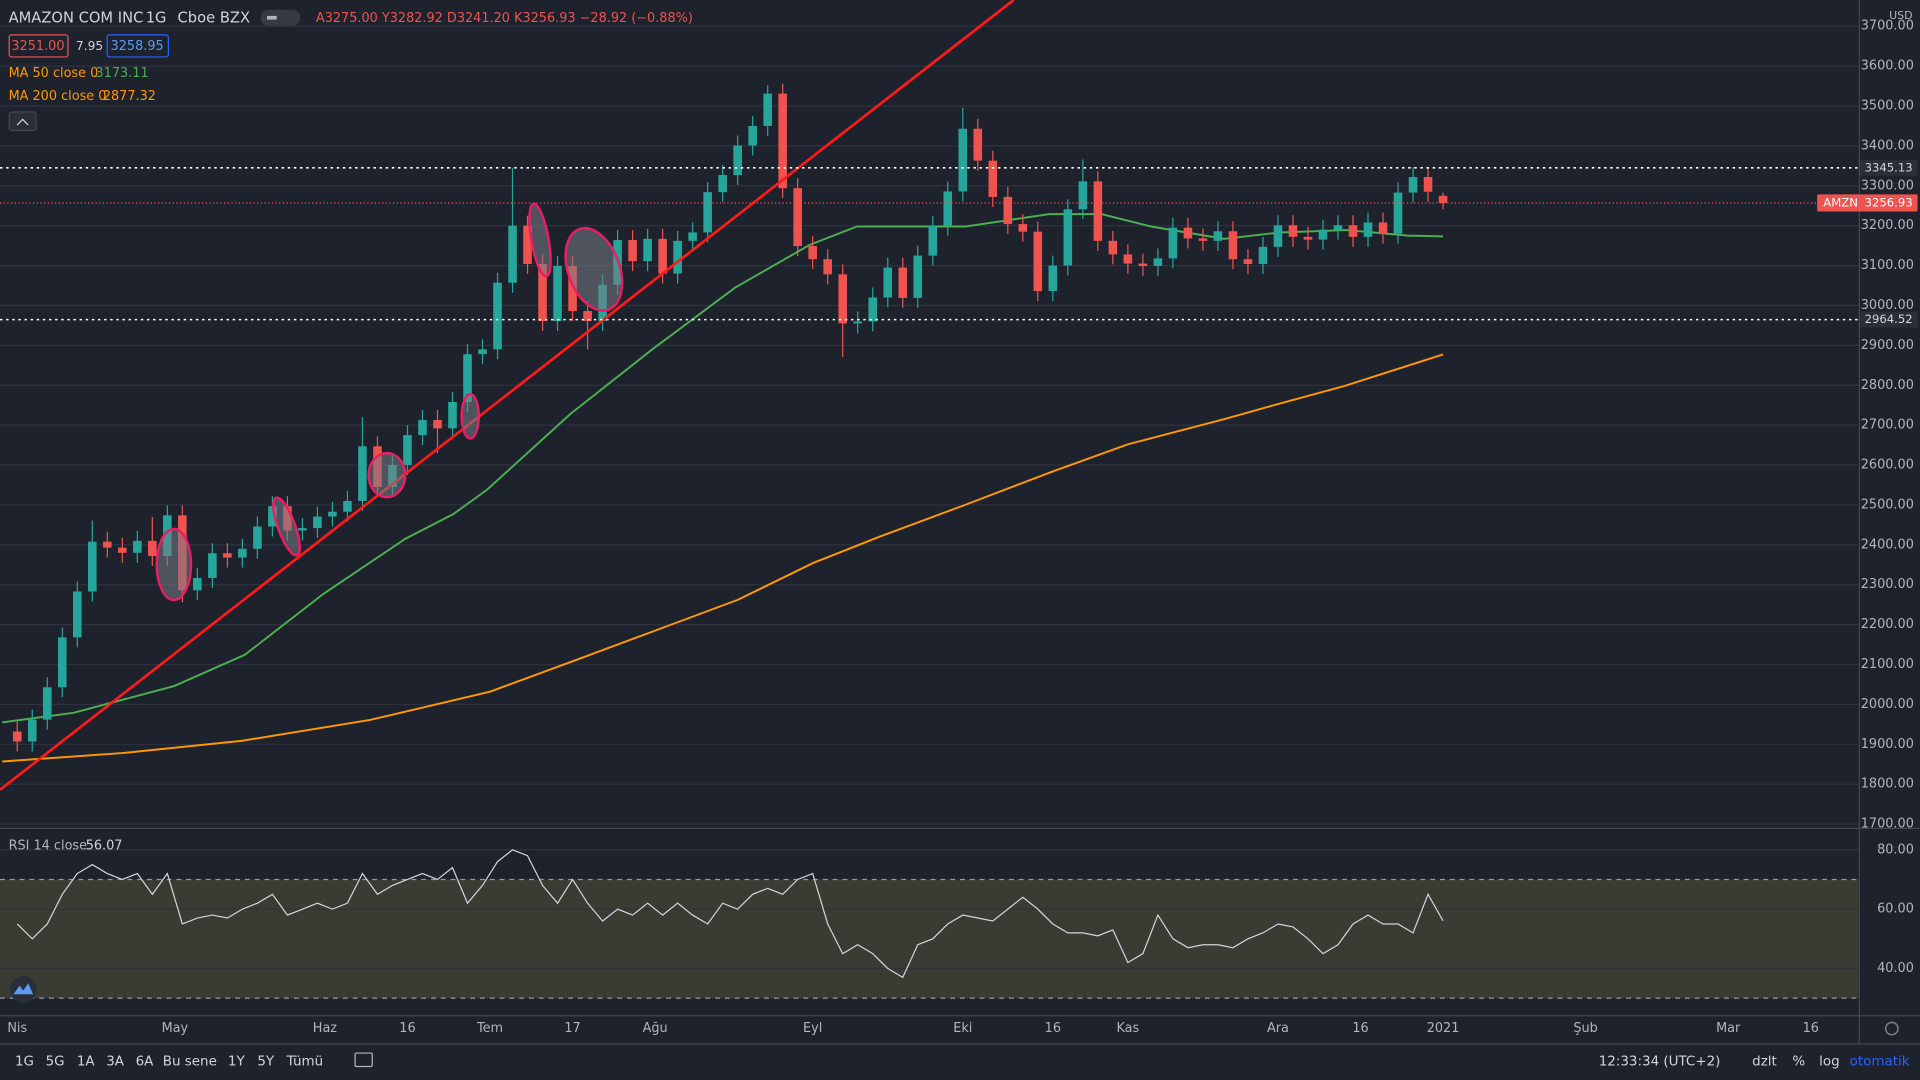 The height and width of the screenshot is (1080, 1920). What do you see at coordinates (1887, 185) in the screenshot?
I see `y-tick-label: 3300.00` at bounding box center [1887, 185].